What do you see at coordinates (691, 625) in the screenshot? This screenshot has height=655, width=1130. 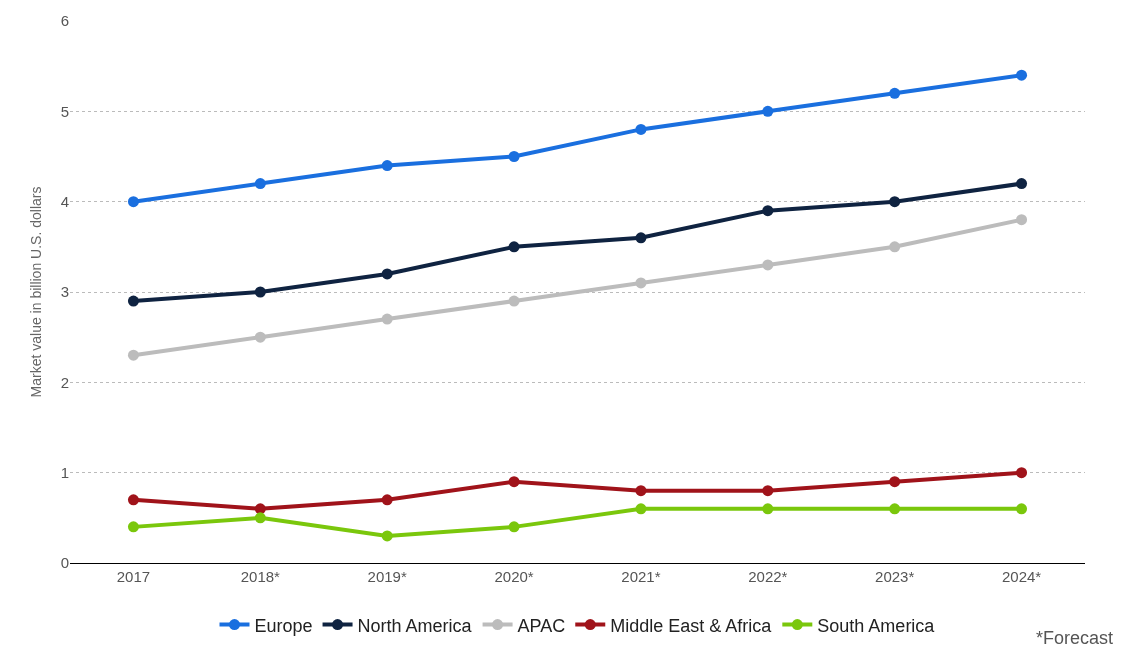 I see `legend-label: Middle East & Africa` at bounding box center [691, 625].